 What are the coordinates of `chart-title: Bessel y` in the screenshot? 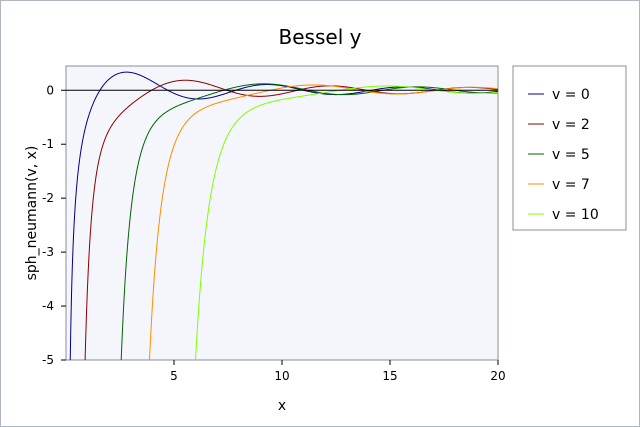 It's located at (320, 37).